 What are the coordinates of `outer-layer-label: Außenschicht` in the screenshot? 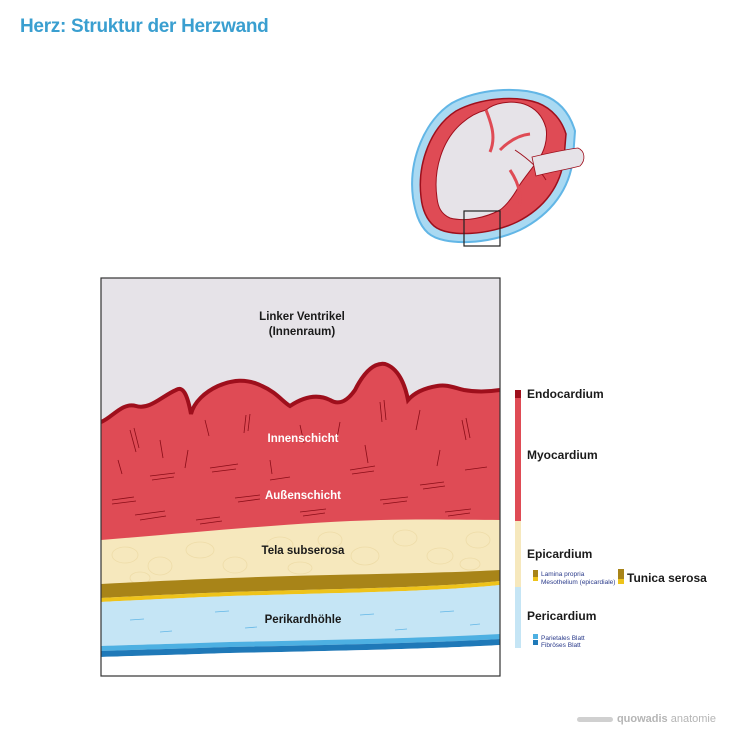 It's located at (303, 496).